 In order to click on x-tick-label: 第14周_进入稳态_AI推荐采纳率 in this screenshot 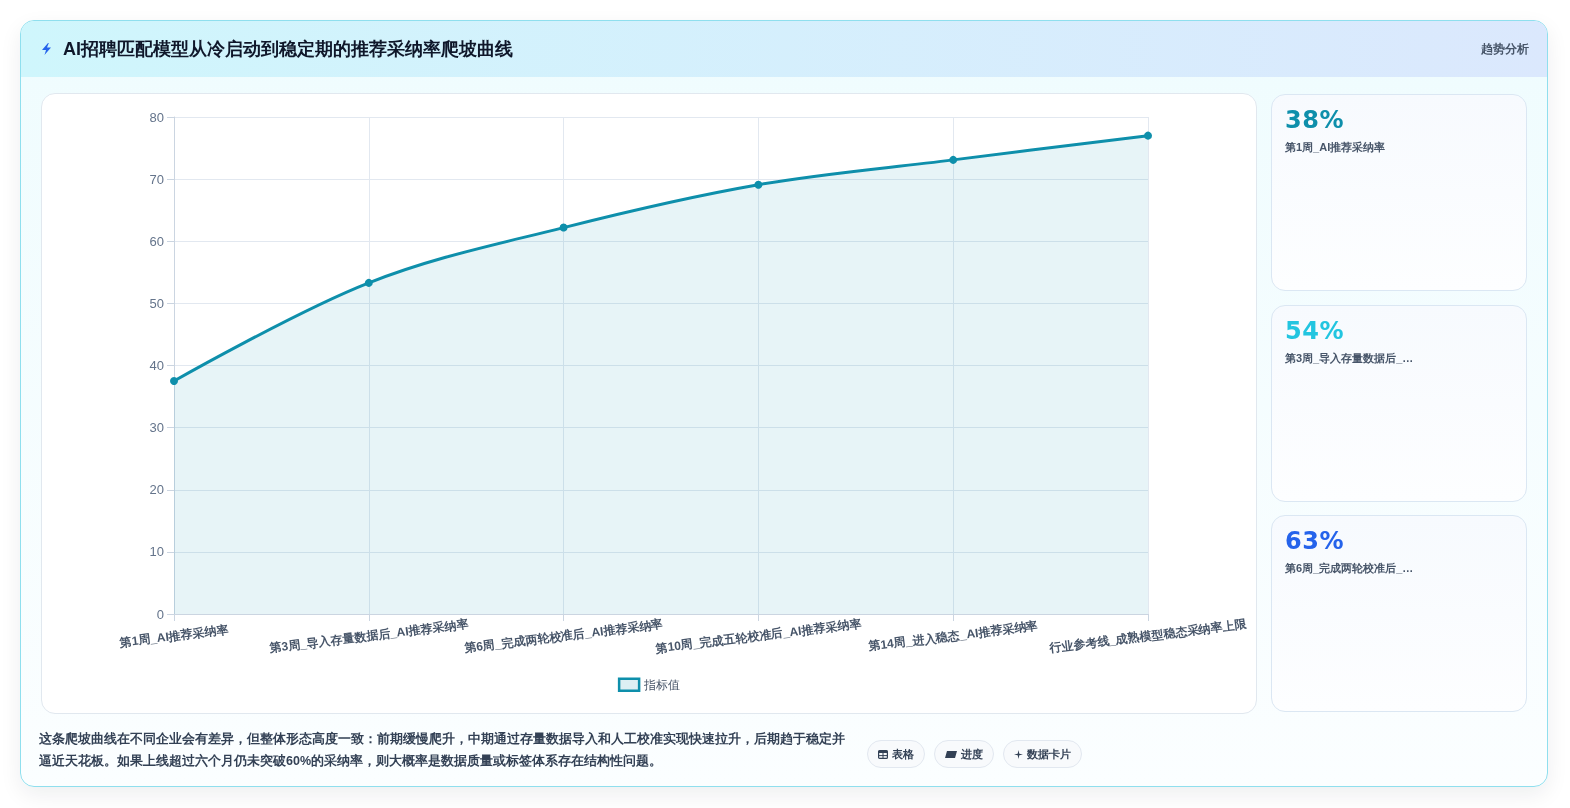, I will do `click(952, 636)`.